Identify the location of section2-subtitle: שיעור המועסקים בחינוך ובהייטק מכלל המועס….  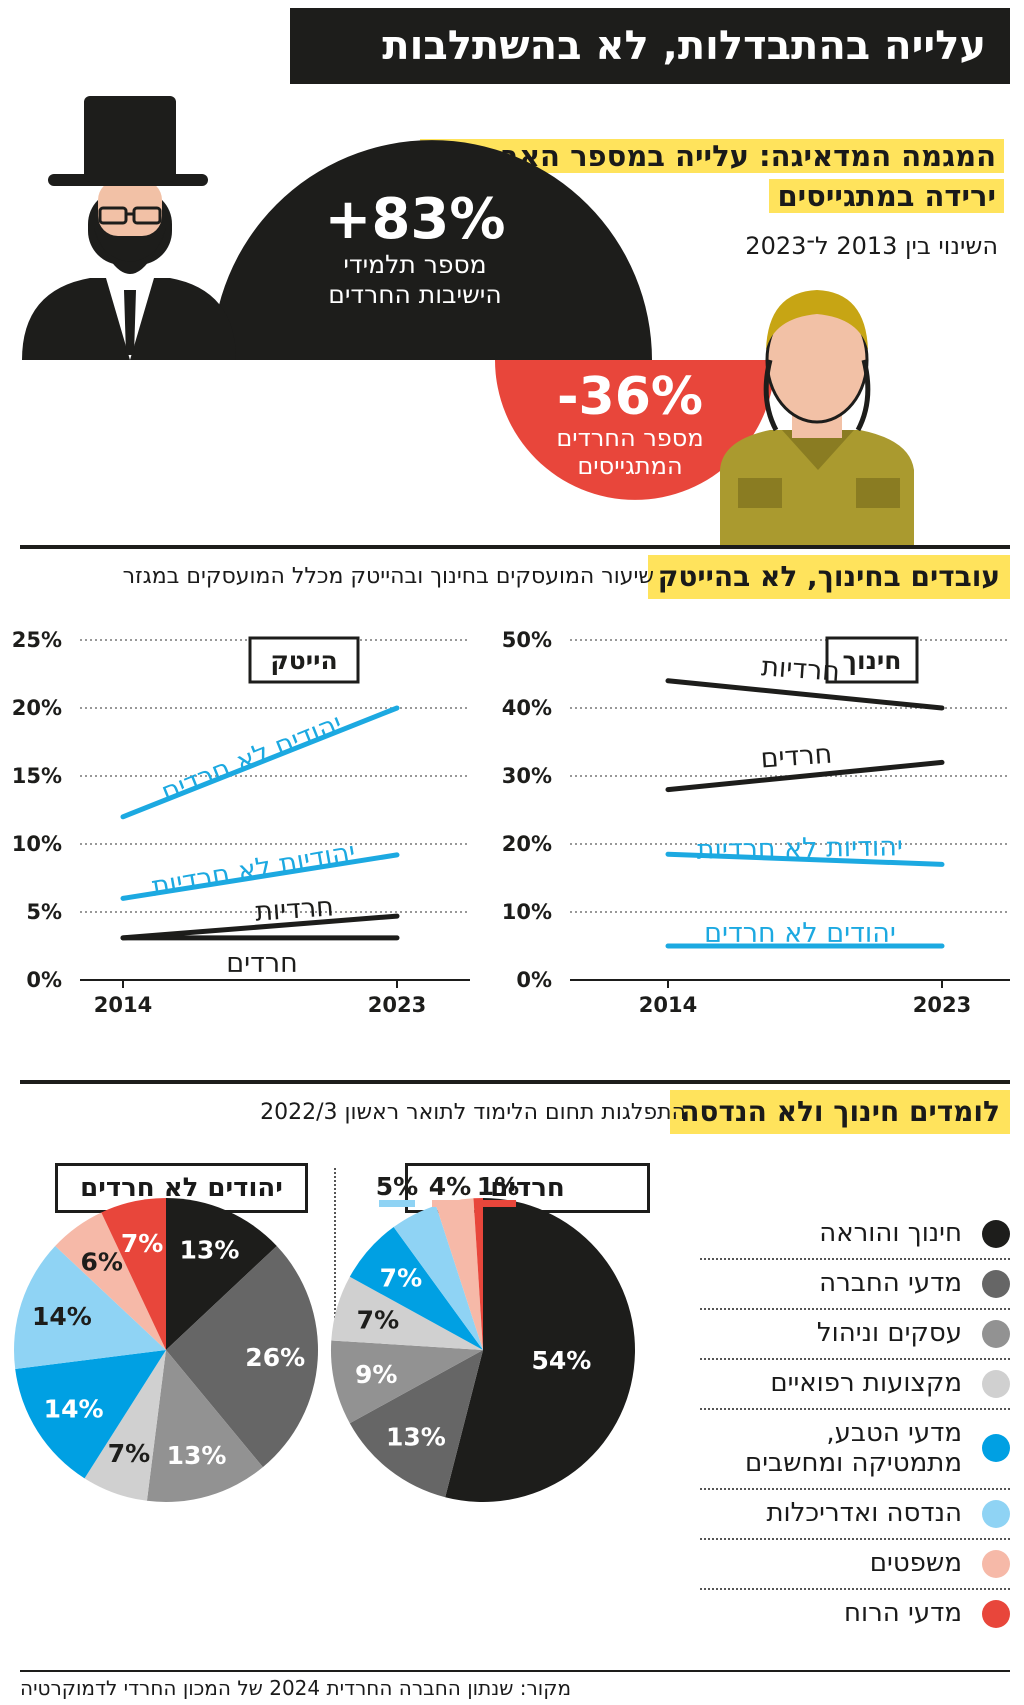
(388, 576).